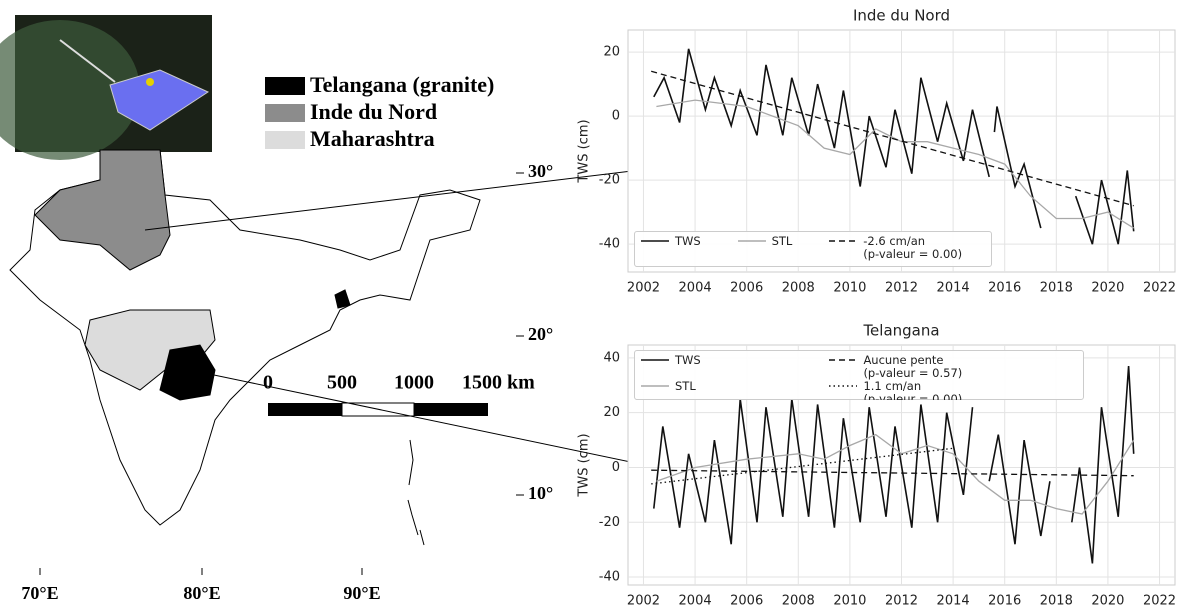 The image size is (1193, 612). I want to click on satellite-image, so click(106, 87).